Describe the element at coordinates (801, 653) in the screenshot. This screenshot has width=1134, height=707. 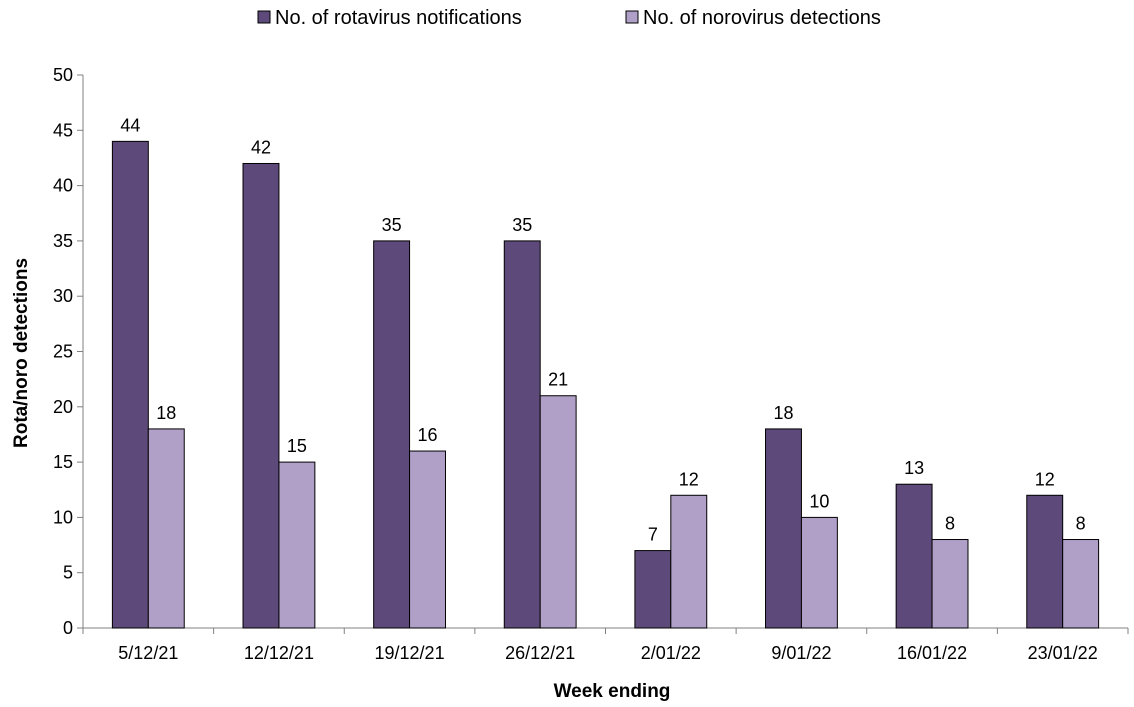
I see `x-tick-label: 9/01/22` at that location.